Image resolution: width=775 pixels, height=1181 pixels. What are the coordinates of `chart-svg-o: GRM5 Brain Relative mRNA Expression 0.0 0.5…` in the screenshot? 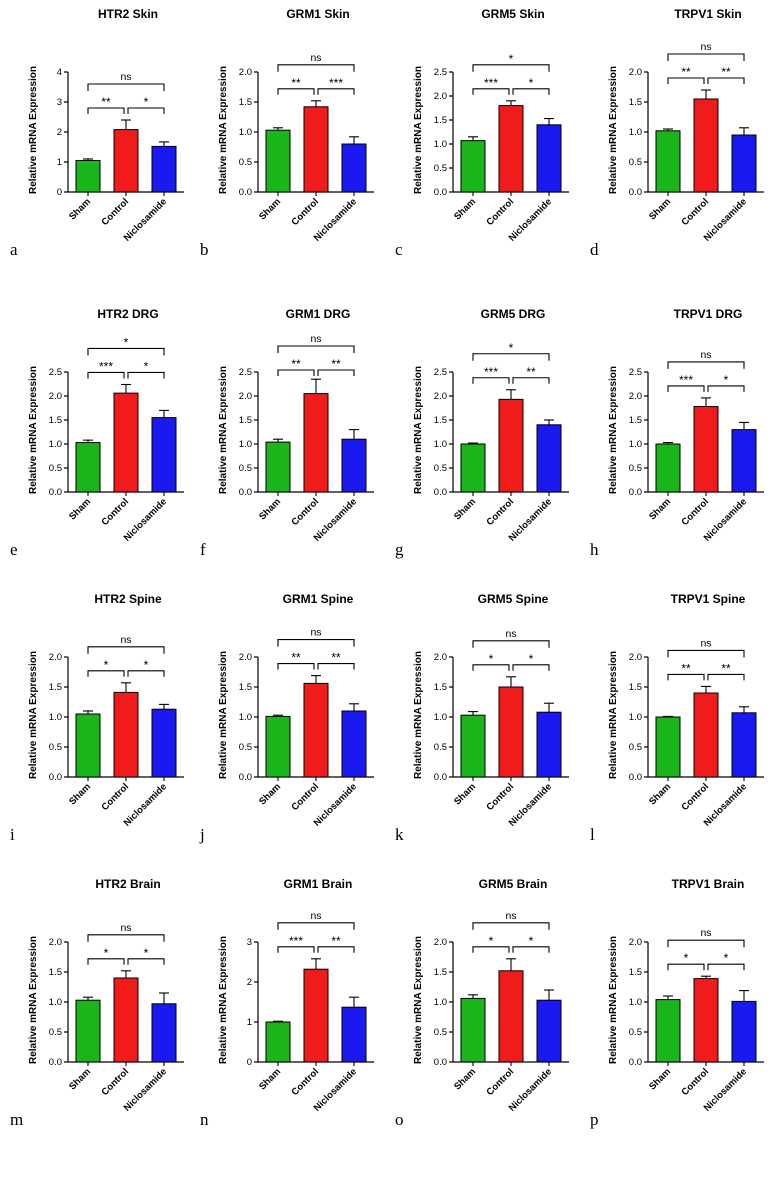 It's located at (491, 995).